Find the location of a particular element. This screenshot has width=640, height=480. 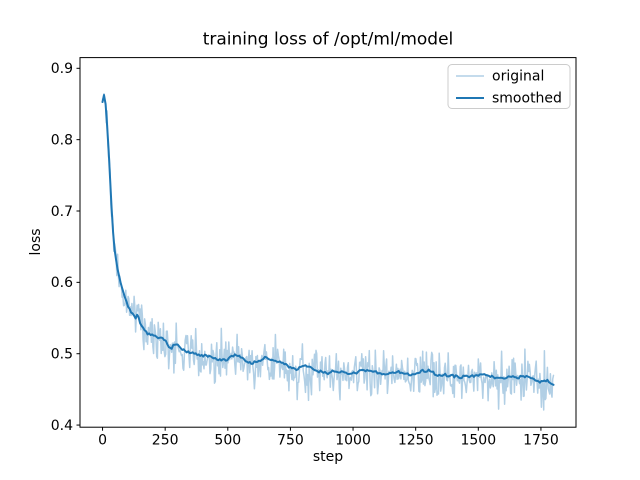

y-tick-label: 0.7 is located at coordinates (62, 212).